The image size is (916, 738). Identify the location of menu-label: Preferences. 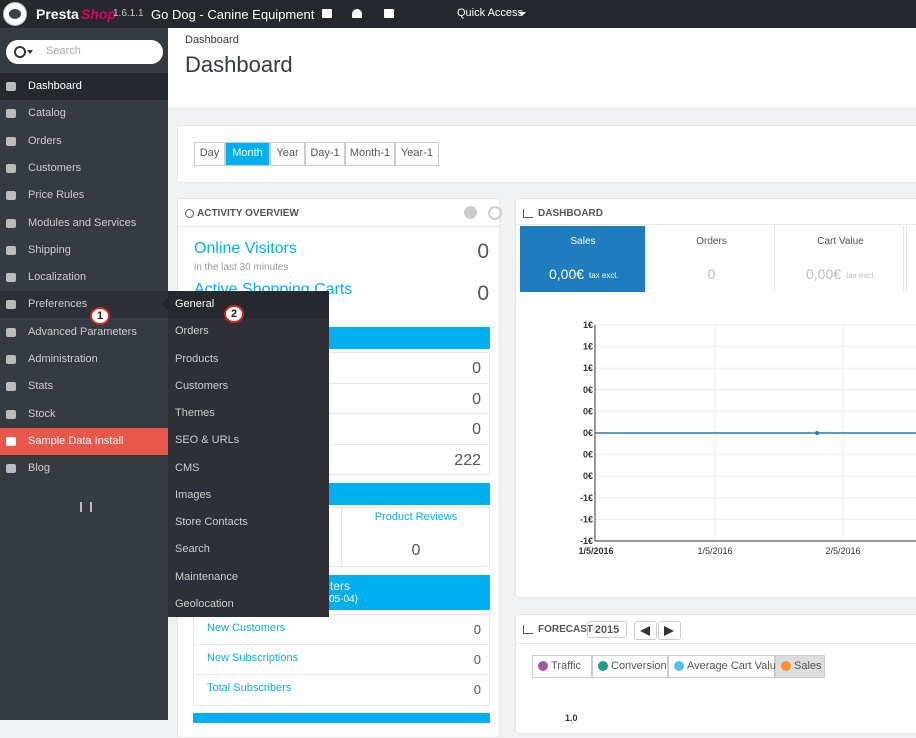
(58, 304).